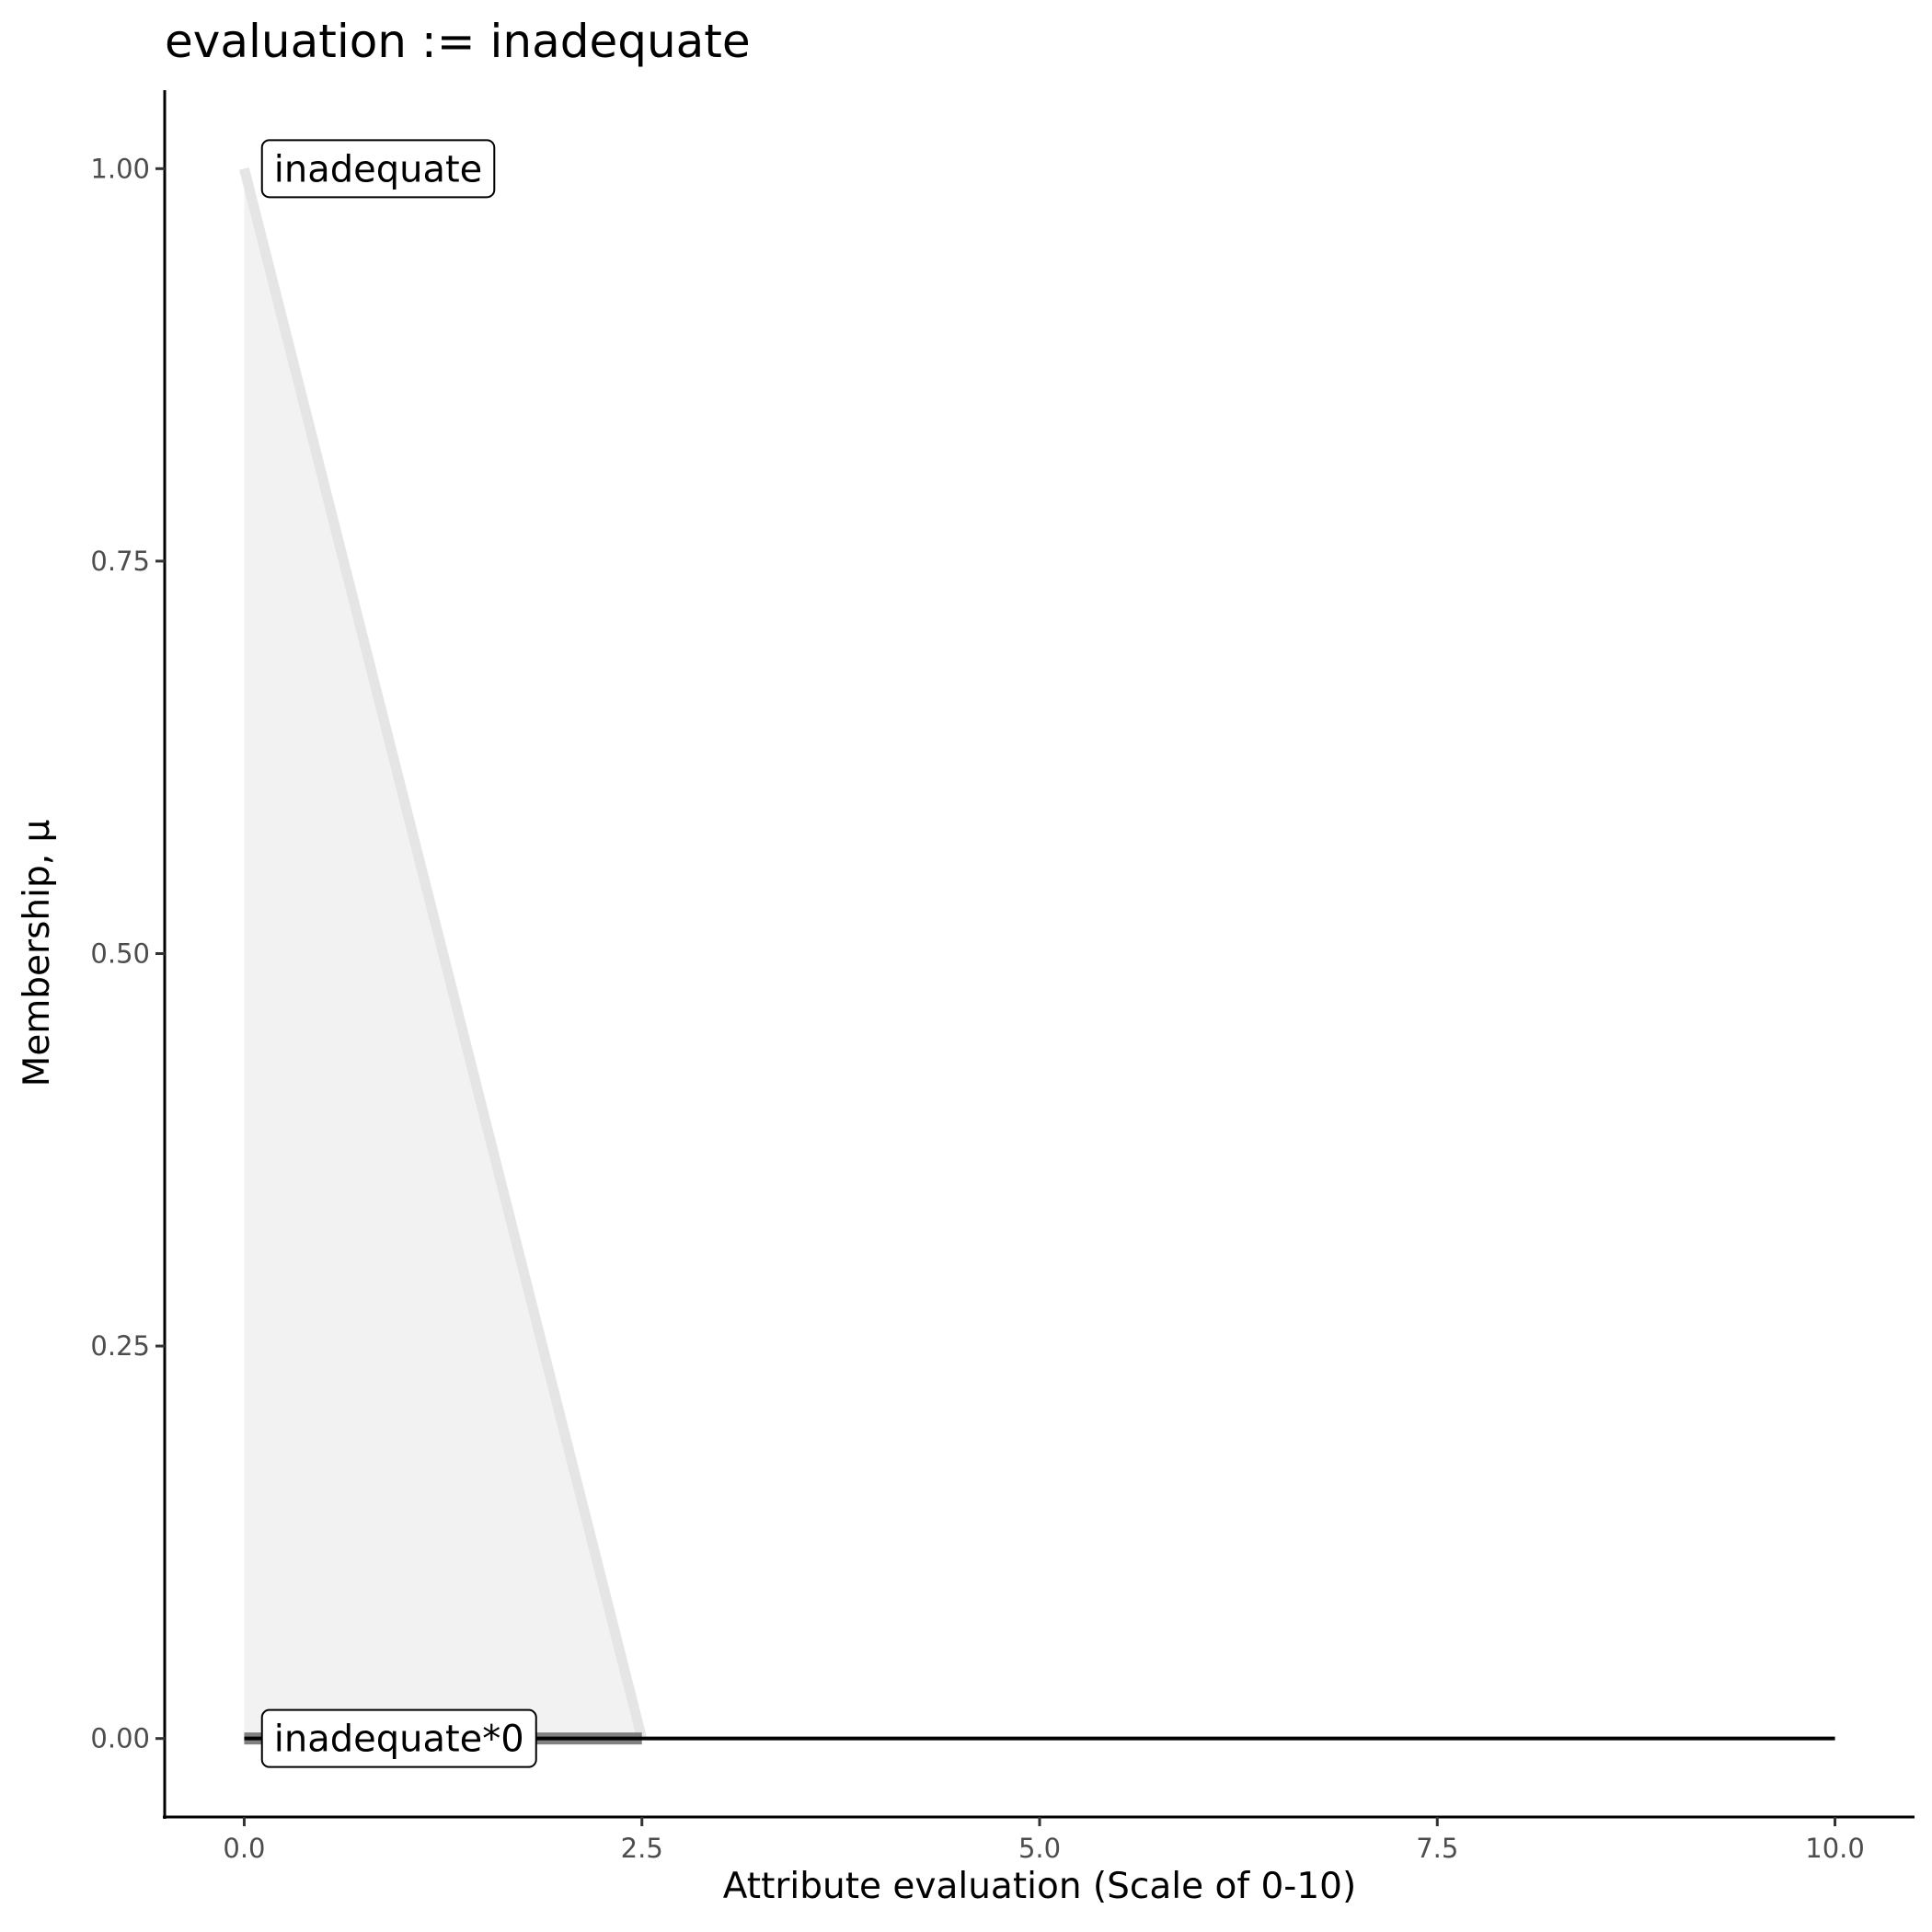 The image size is (1932, 1932). I want to click on y-tick-label: 0.75, so click(120, 561).